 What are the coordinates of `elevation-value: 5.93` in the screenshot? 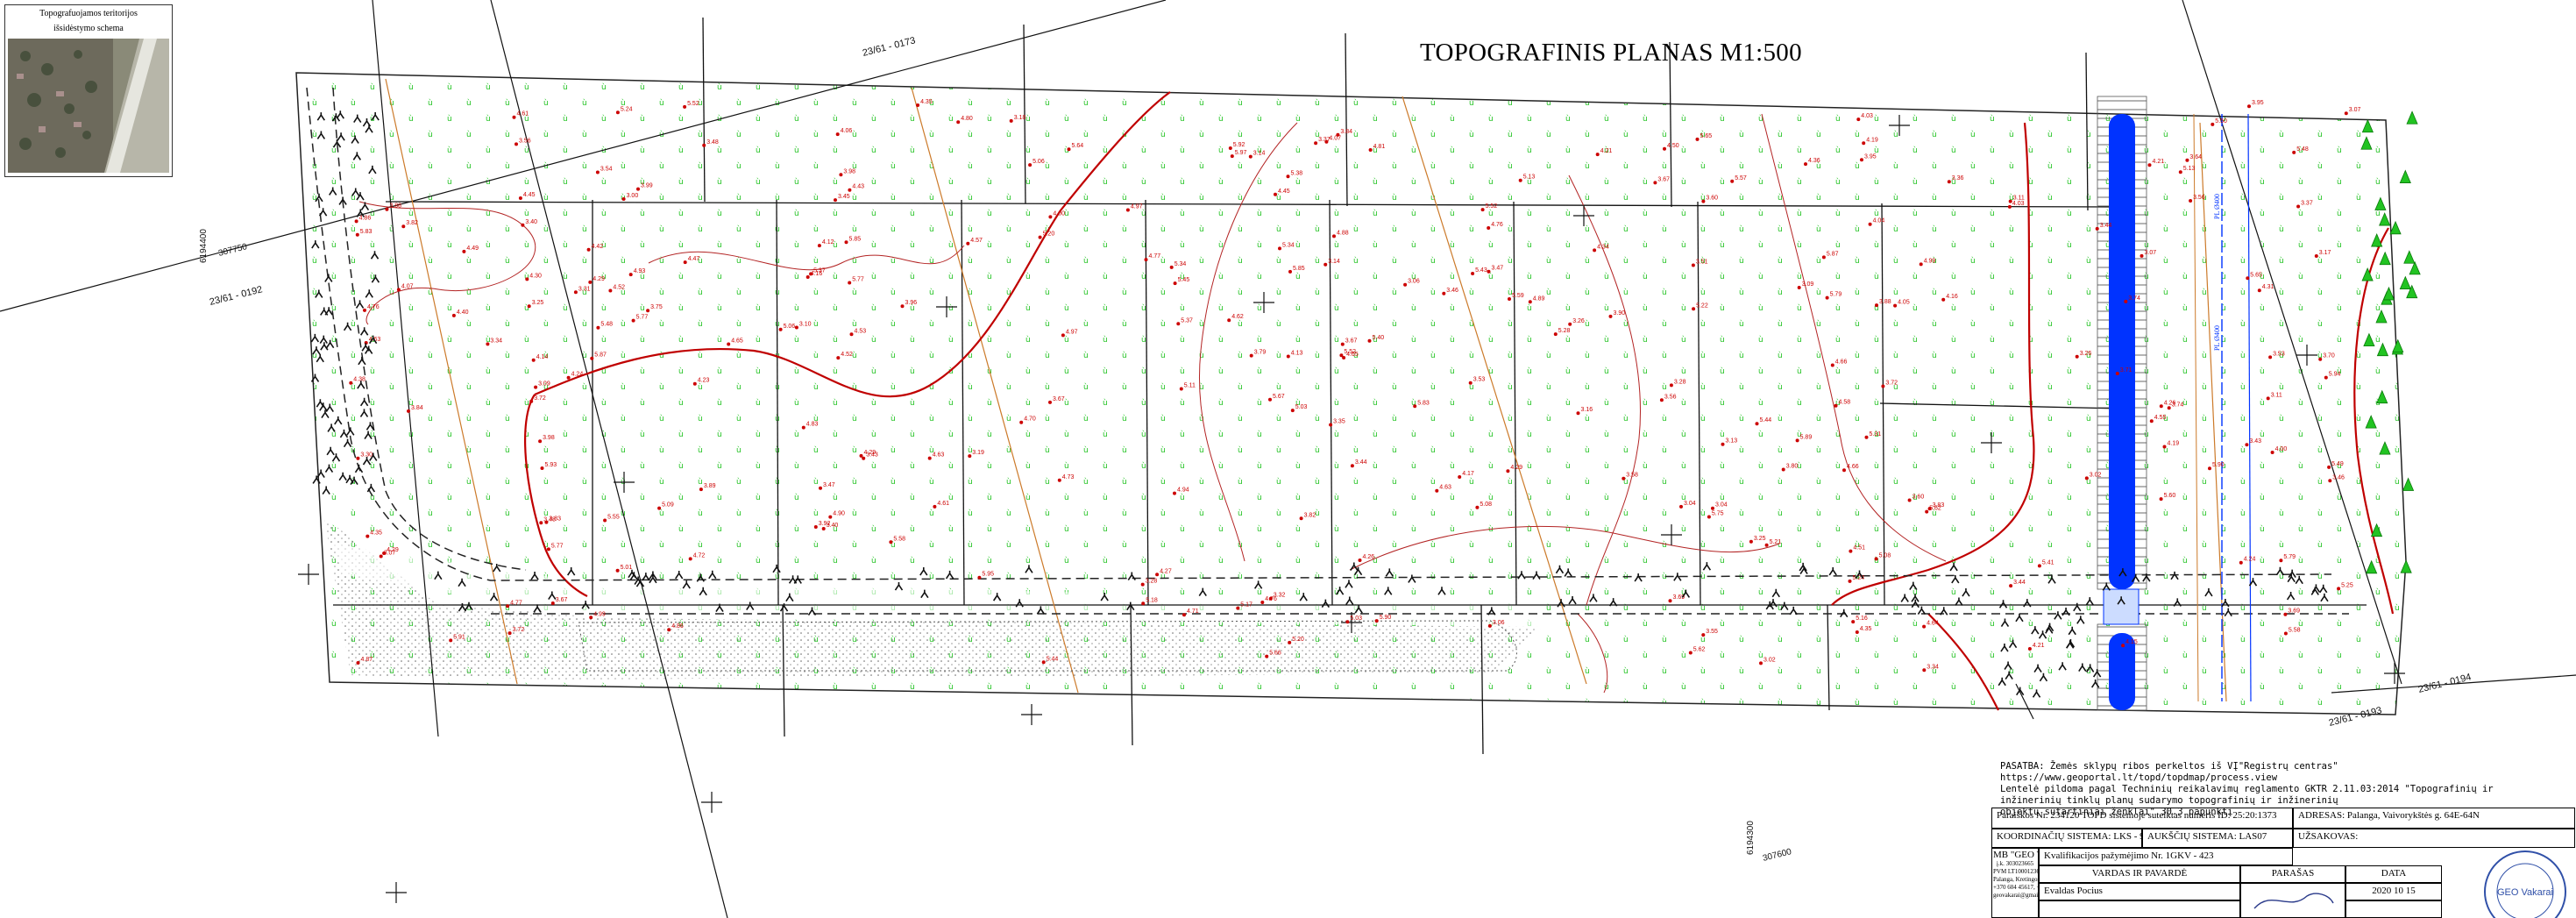 It's located at (551, 465).